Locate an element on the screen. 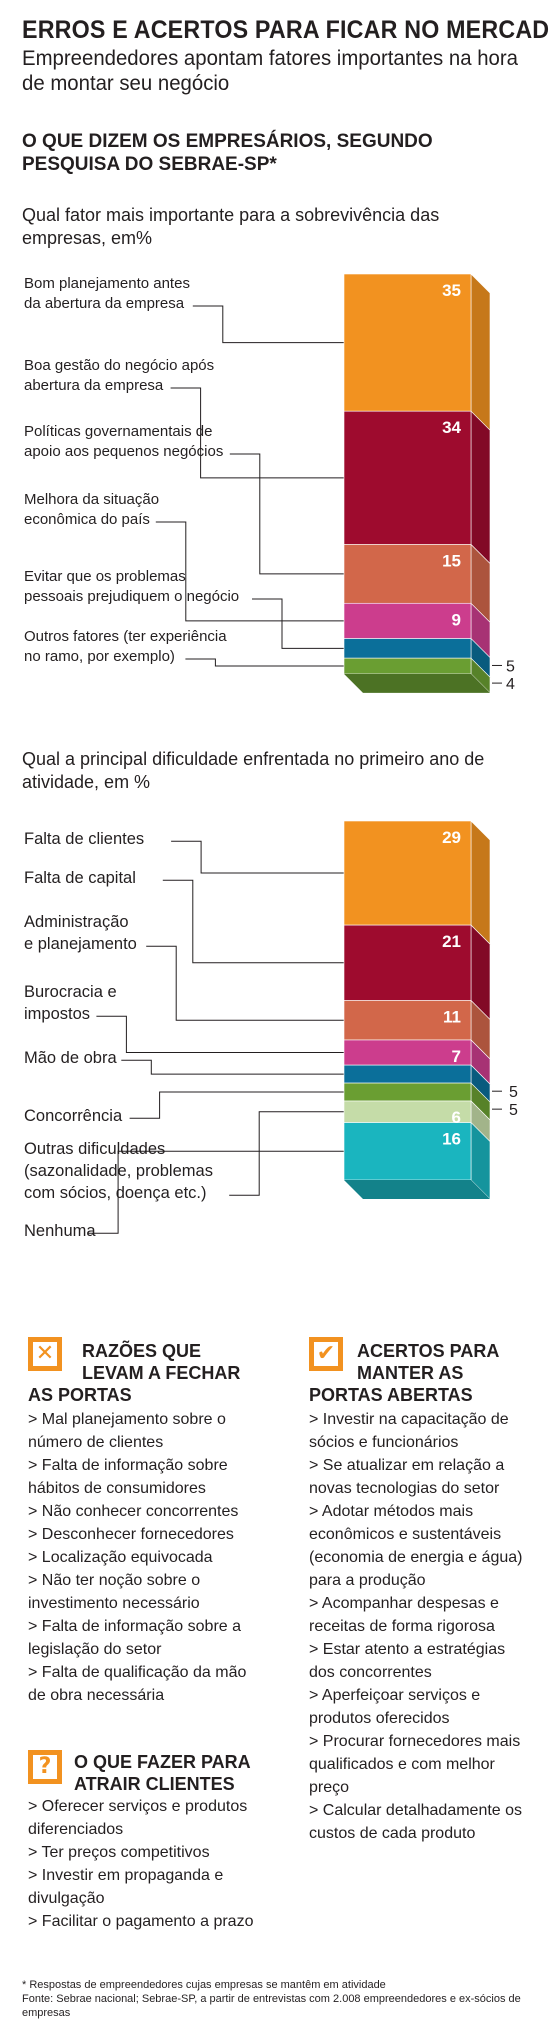 The width and height of the screenshot is (550, 2039). category-label: Melhora da situação econômica do país is located at coordinates (91, 510).